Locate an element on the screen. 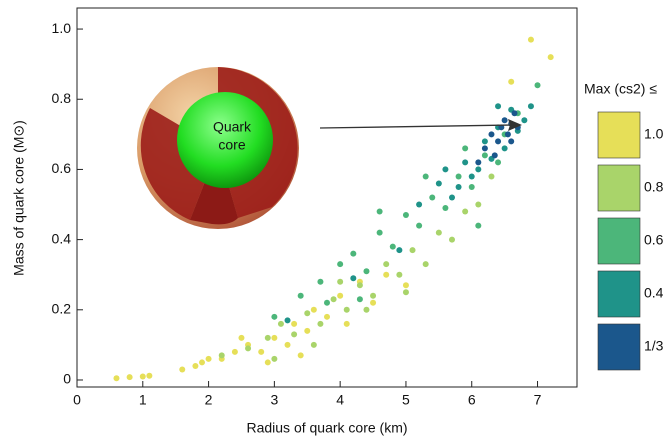 The image size is (669, 445). y-tick-label: 0 is located at coordinates (67, 379).